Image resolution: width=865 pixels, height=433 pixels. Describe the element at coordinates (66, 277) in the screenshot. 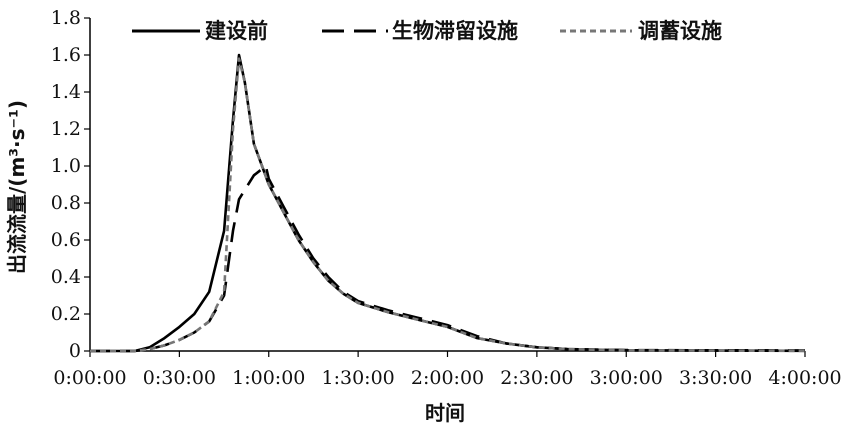

I see `y-tick-label: 0.4` at that location.